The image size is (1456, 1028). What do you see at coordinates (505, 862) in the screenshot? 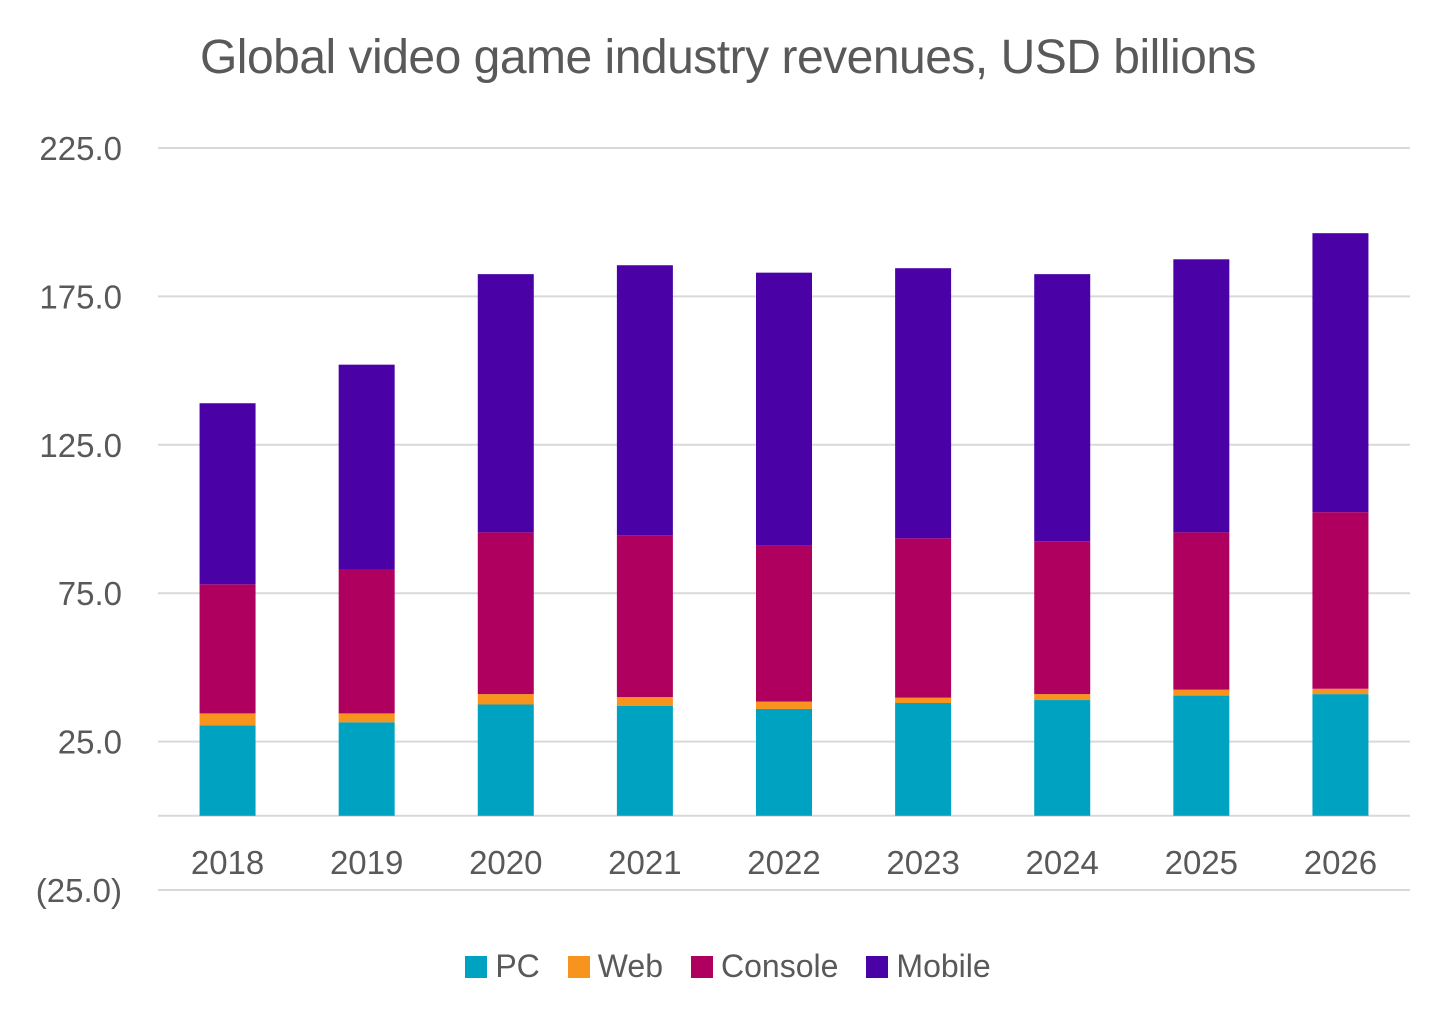
I see `x-tick-label: 2020` at bounding box center [505, 862].